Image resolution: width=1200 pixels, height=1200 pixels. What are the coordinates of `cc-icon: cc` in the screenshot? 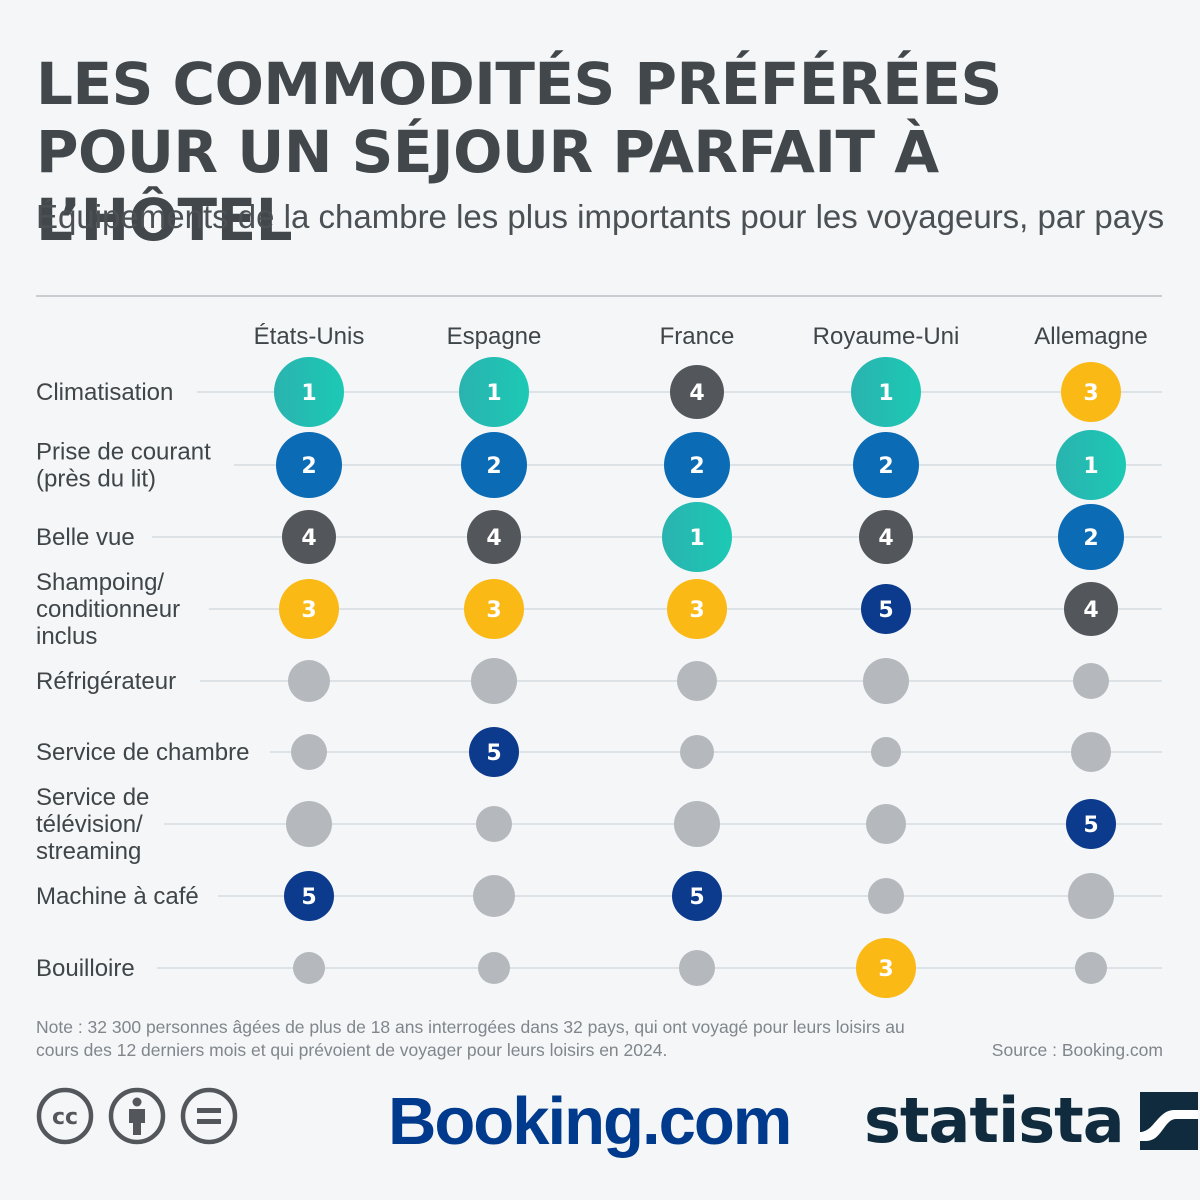 It's located at (65, 1116).